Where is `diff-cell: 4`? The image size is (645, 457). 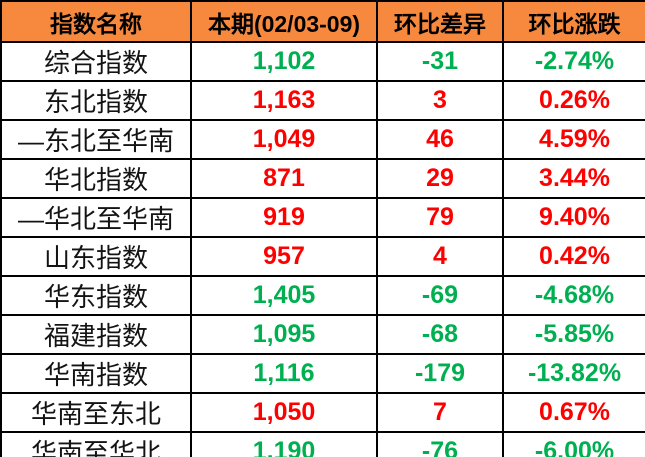
diff-cell: 4 is located at coordinates (440, 256).